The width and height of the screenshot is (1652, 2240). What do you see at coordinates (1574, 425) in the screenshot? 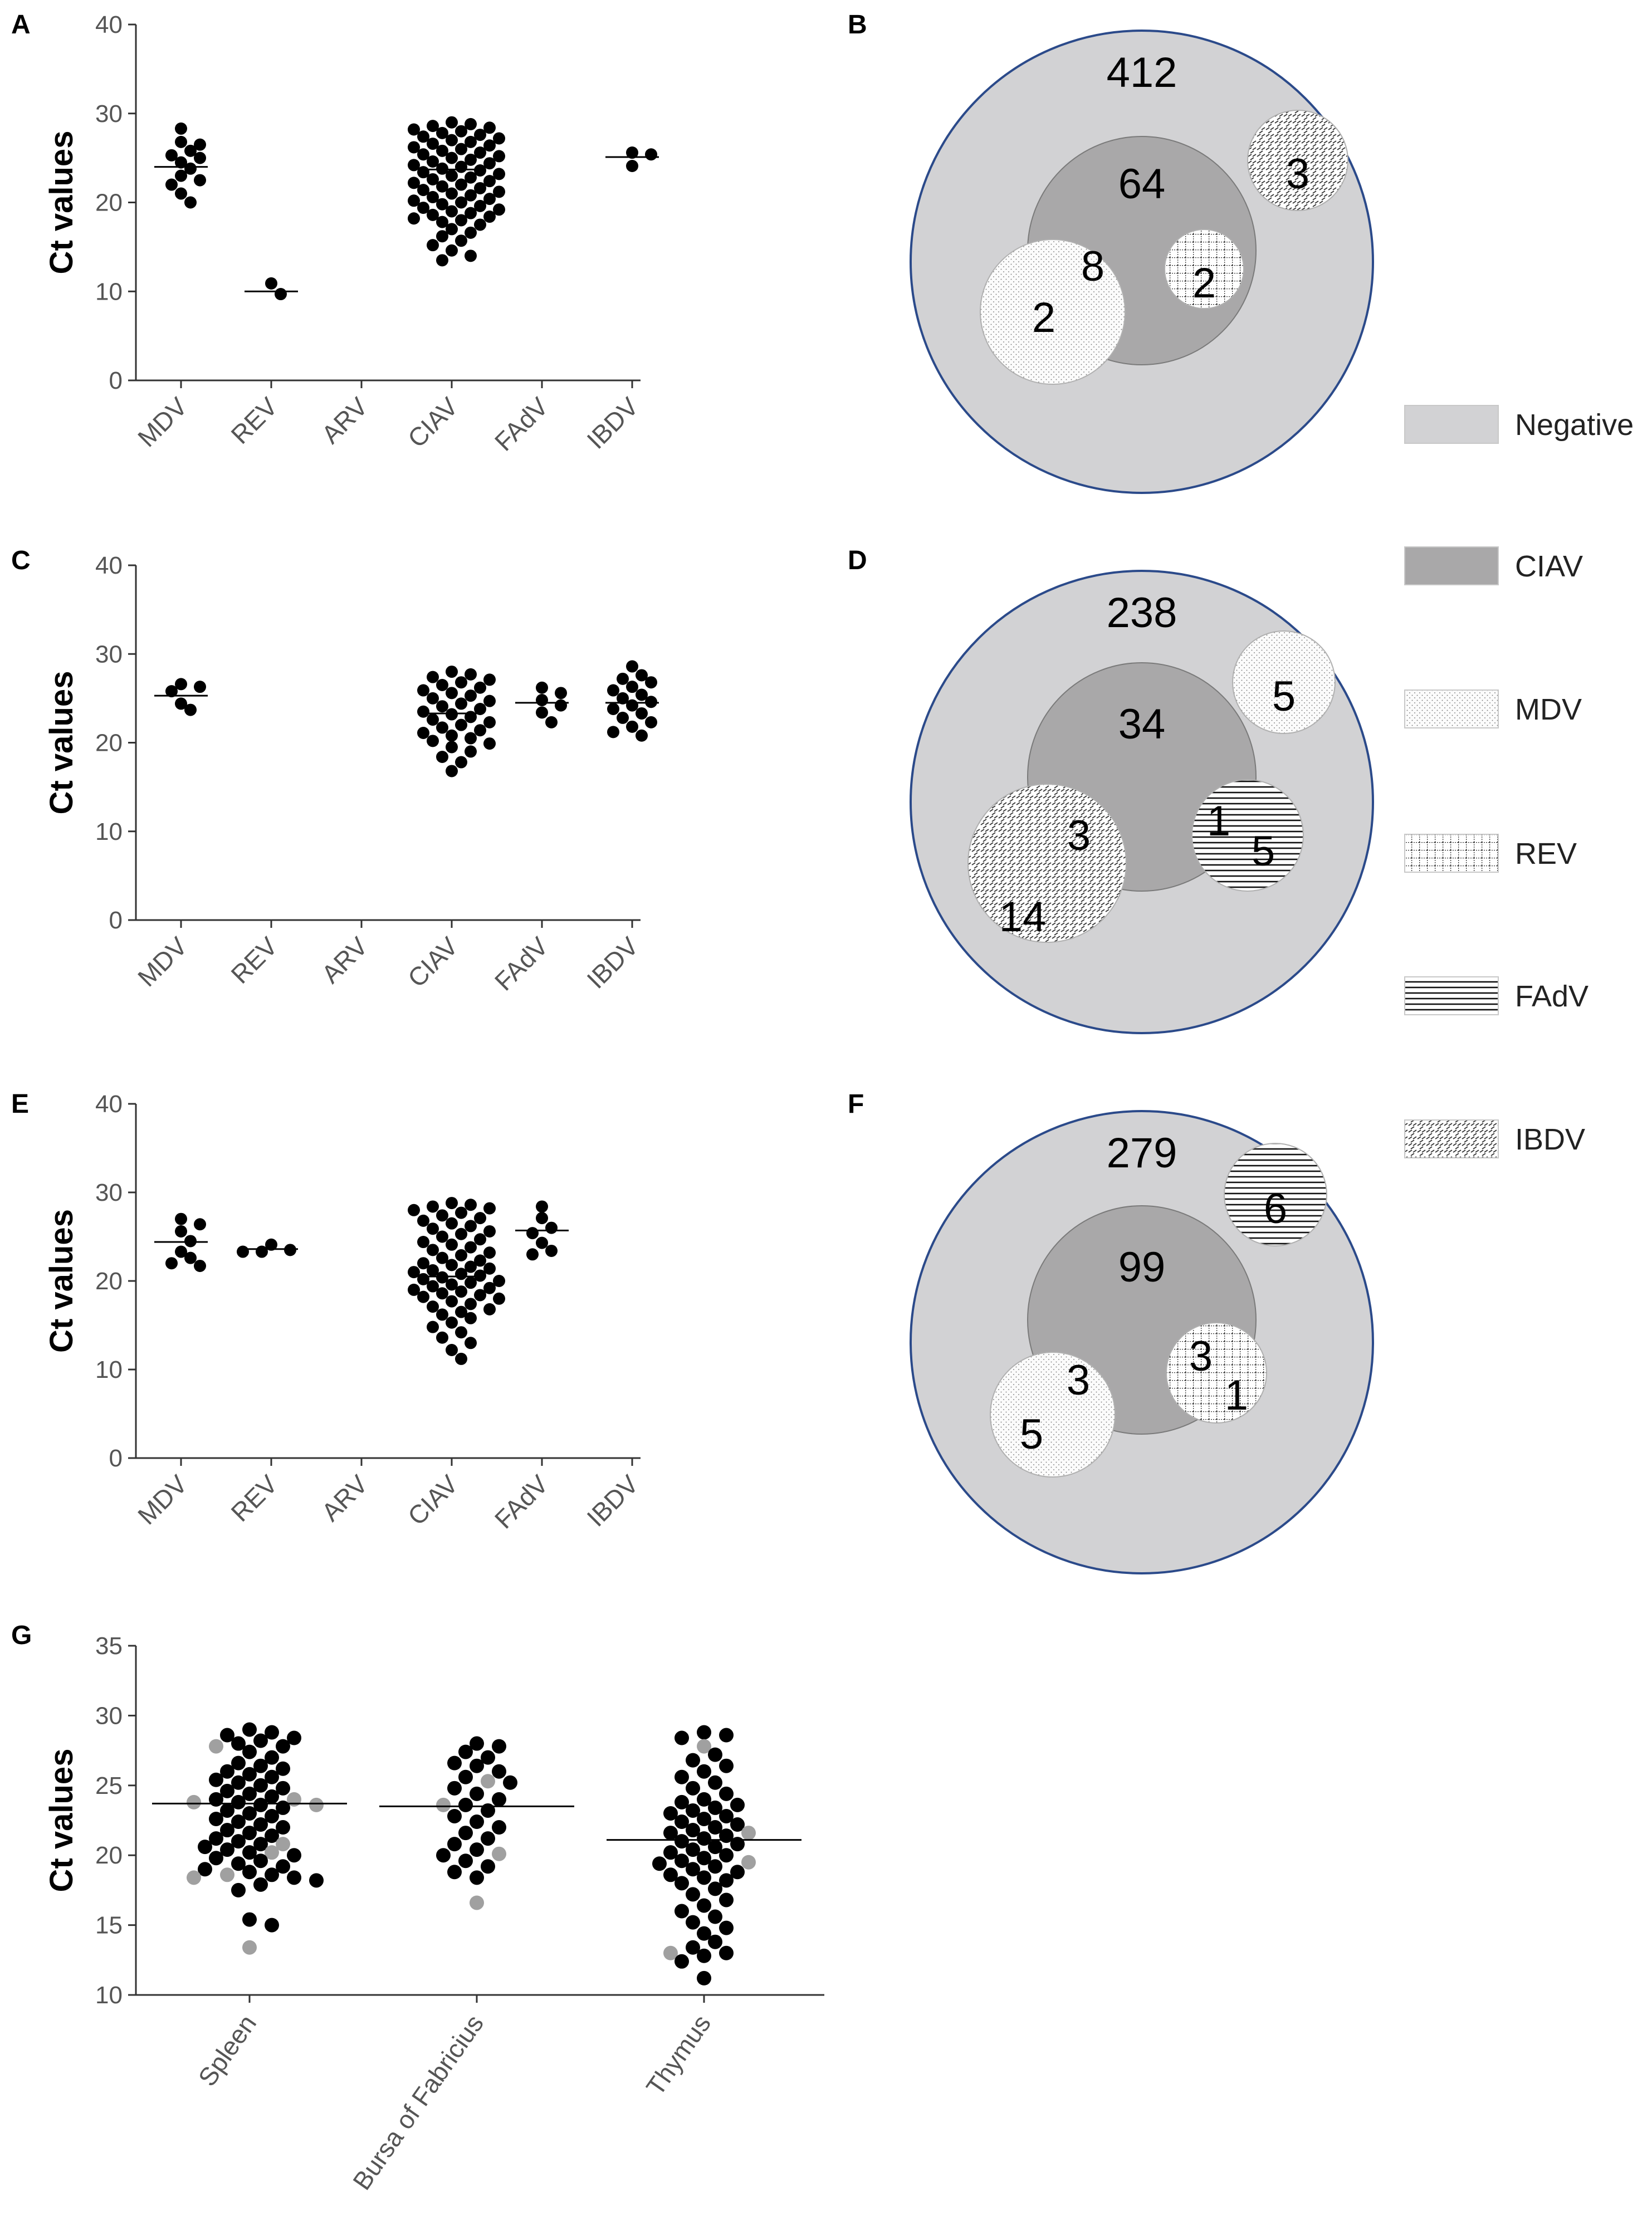
I see `legend-label-negative: Negative` at bounding box center [1574, 425].